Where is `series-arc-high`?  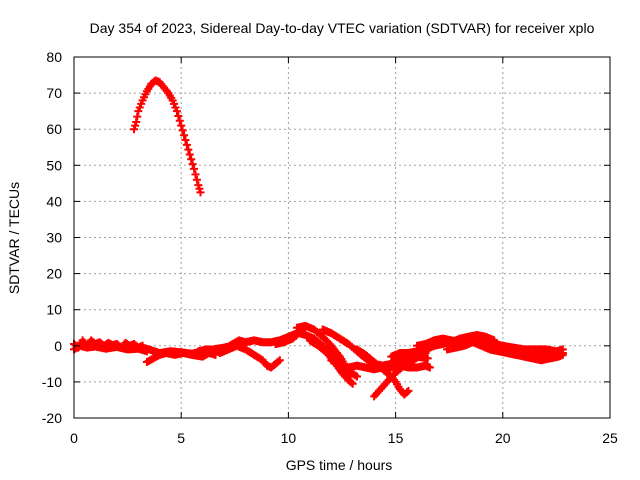
series-arc-high is located at coordinates (167, 136).